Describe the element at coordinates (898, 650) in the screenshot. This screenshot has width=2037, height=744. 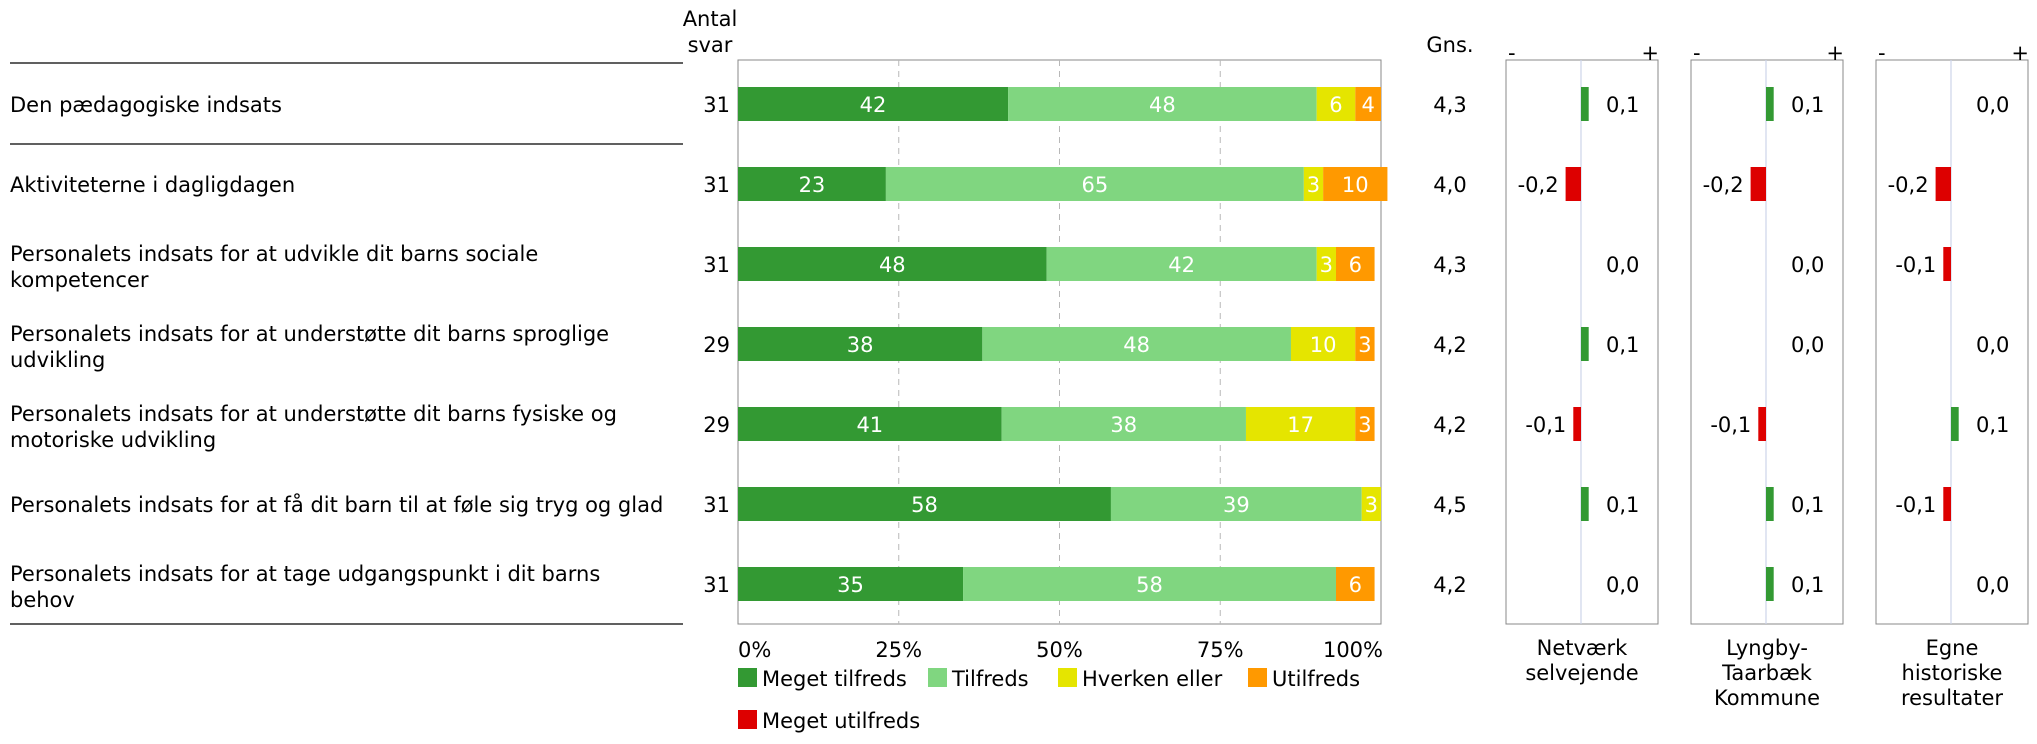
I see `x-tick-label: 25%` at that location.